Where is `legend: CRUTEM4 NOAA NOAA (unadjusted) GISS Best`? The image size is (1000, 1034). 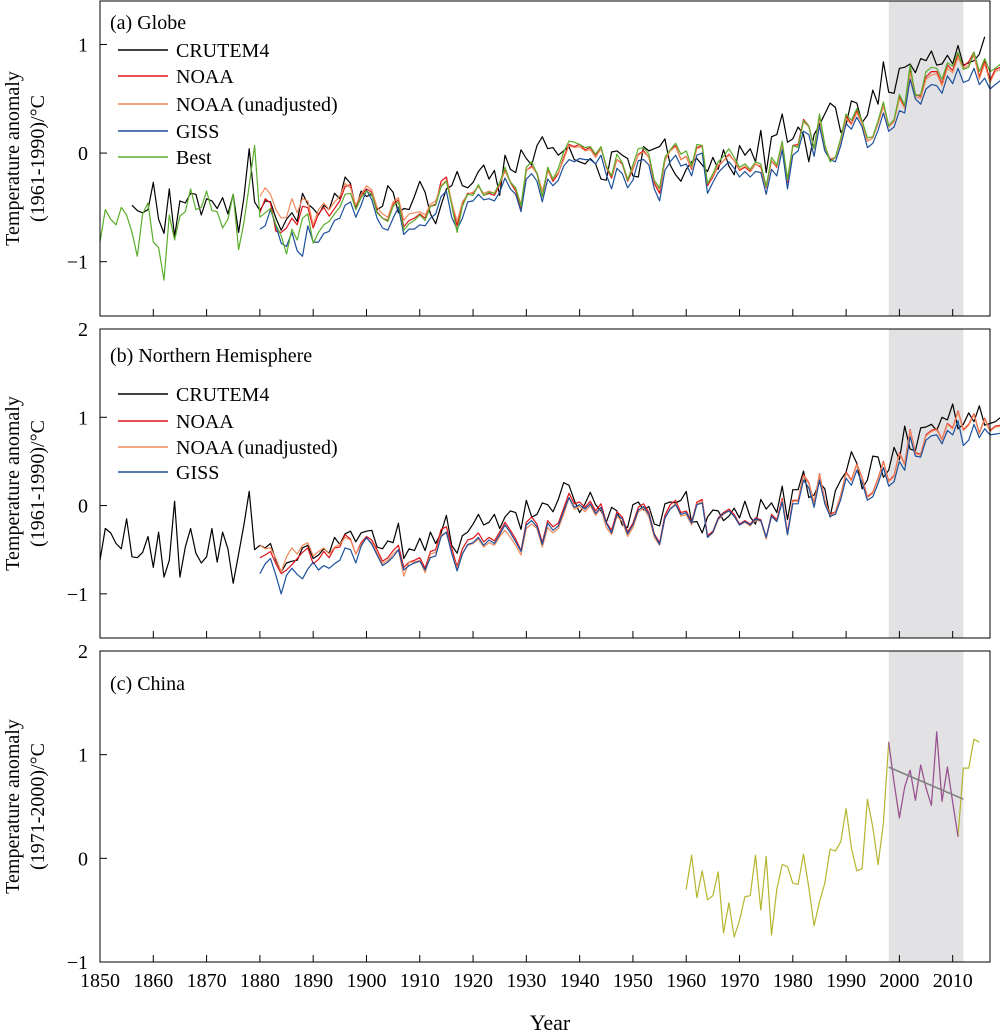 legend: CRUTEM4 NOAA NOAA (unadjusted) GISS Best is located at coordinates (228, 104).